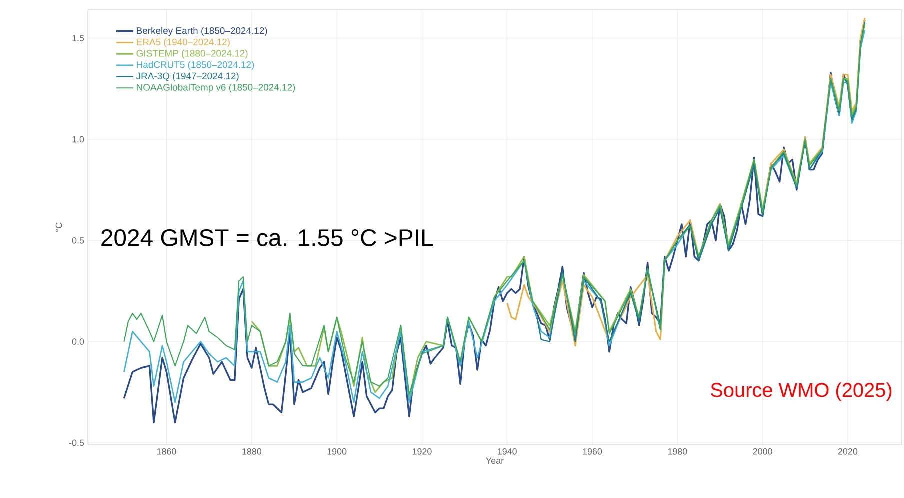 The height and width of the screenshot is (498, 904). Describe the element at coordinates (195, 65) in the screenshot. I see `legend-label: HadCRUT5 (1850–2024.12)` at that location.